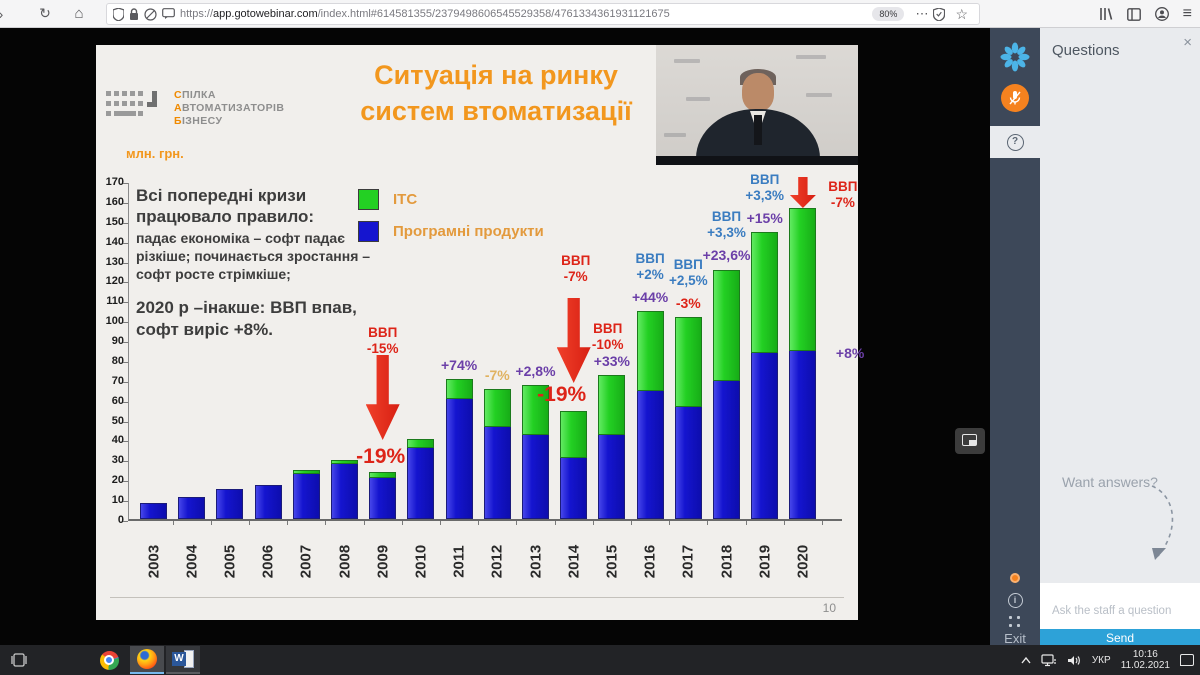 Image resolution: width=1200 pixels, height=675 pixels. I want to click on bar-2019, so click(765, 375).